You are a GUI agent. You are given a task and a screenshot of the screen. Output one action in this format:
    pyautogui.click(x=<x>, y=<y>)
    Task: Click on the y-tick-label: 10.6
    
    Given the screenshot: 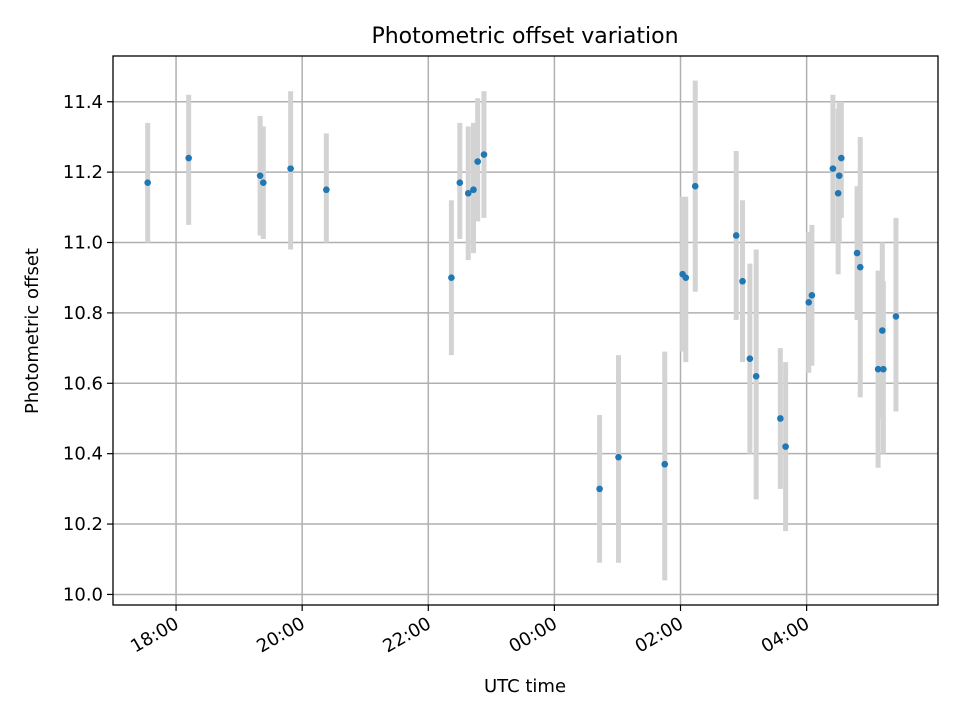 What is the action you would take?
    pyautogui.click(x=83, y=383)
    